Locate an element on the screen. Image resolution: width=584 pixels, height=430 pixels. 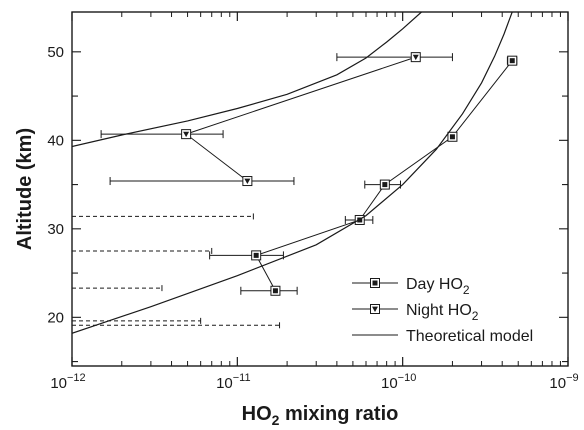
legend-entry-label: Theoretical model is located at coordinates (469, 336).